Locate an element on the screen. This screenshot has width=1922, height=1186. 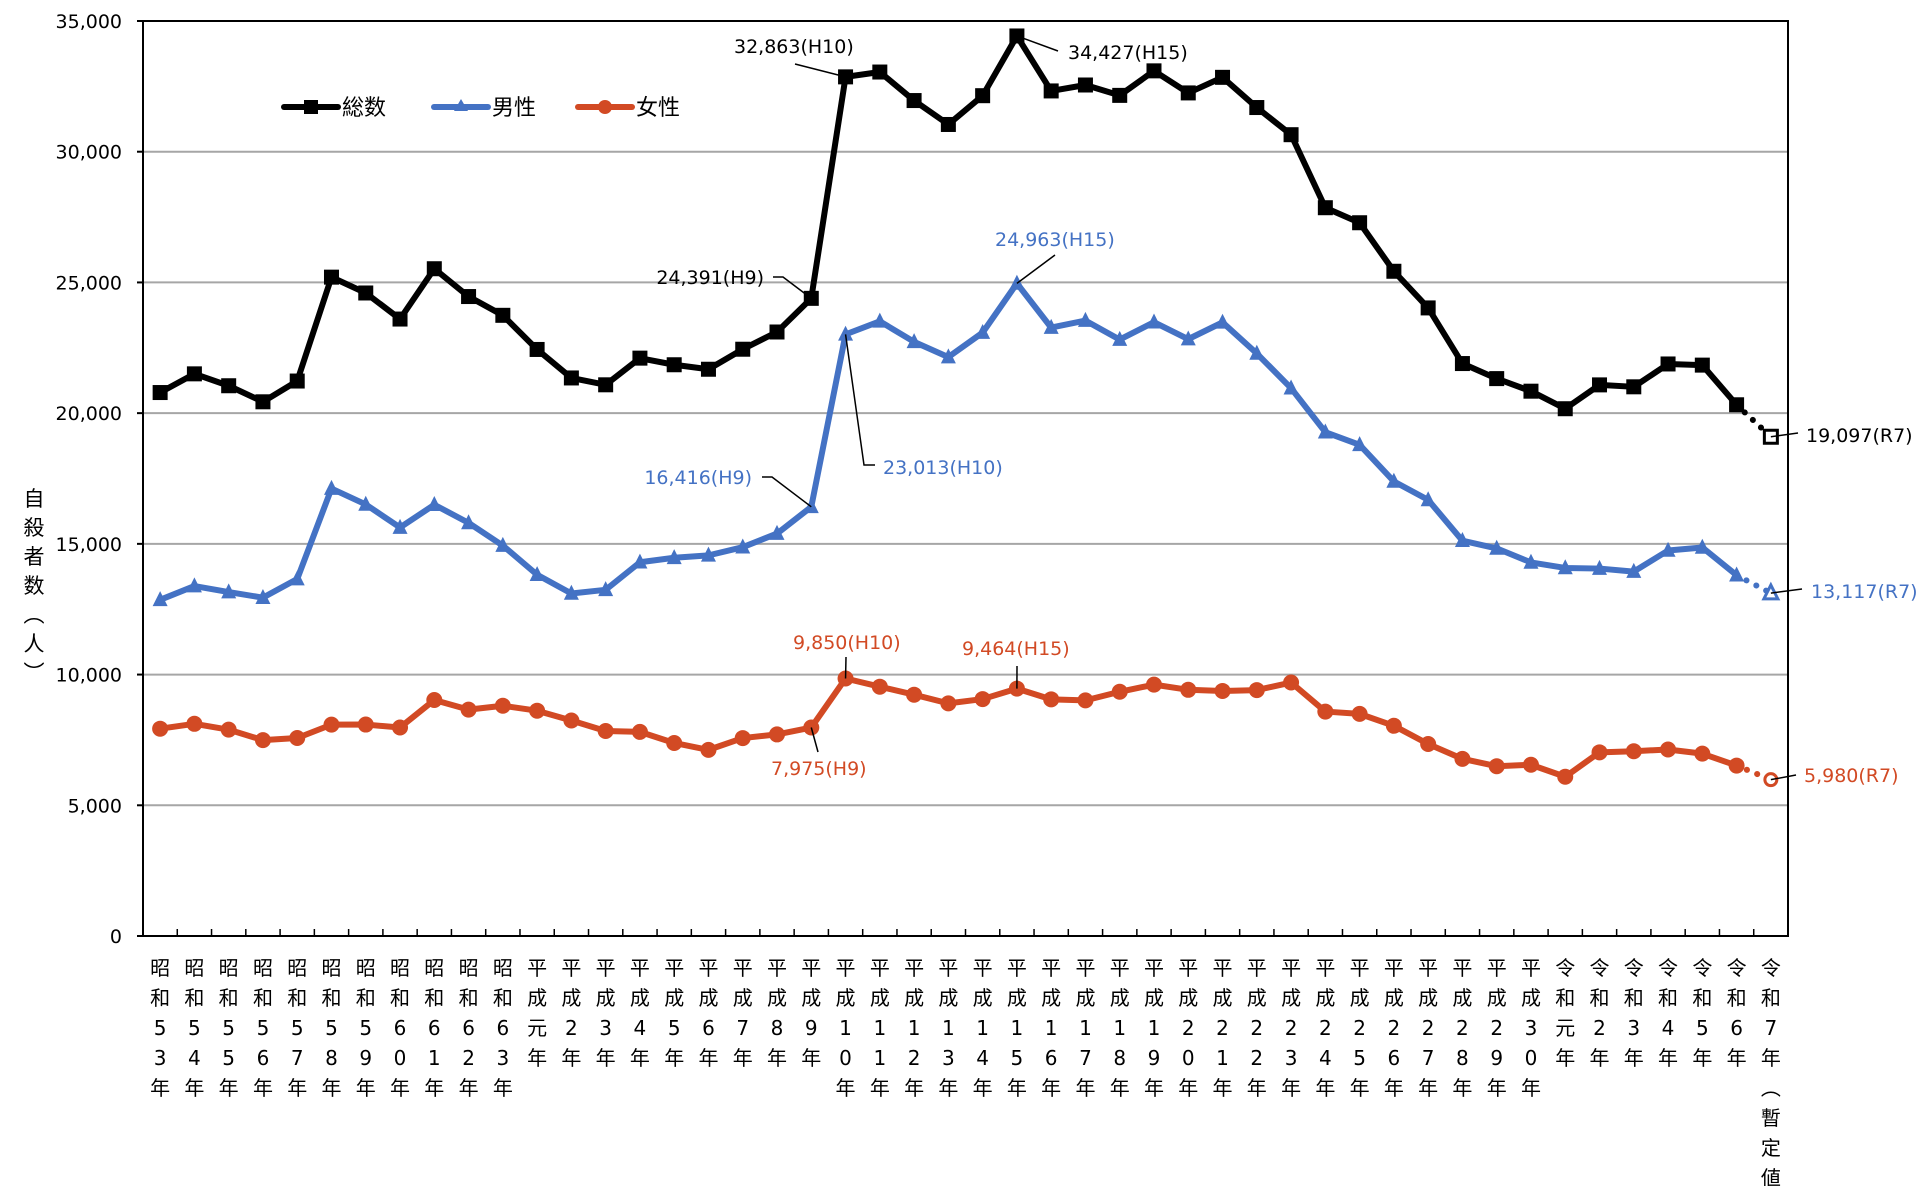
legend-item-male: 男性 is located at coordinates (483, 108).